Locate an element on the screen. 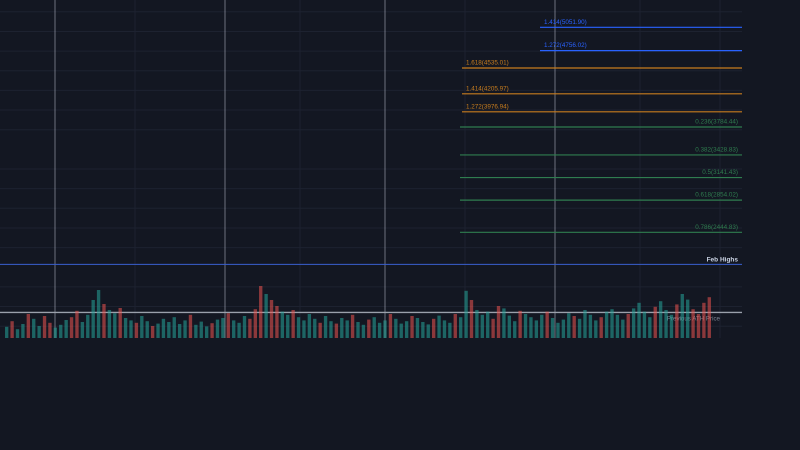 The height and width of the screenshot is (450, 800). fib-level-label: 1.414(5051.90) is located at coordinates (565, 22).